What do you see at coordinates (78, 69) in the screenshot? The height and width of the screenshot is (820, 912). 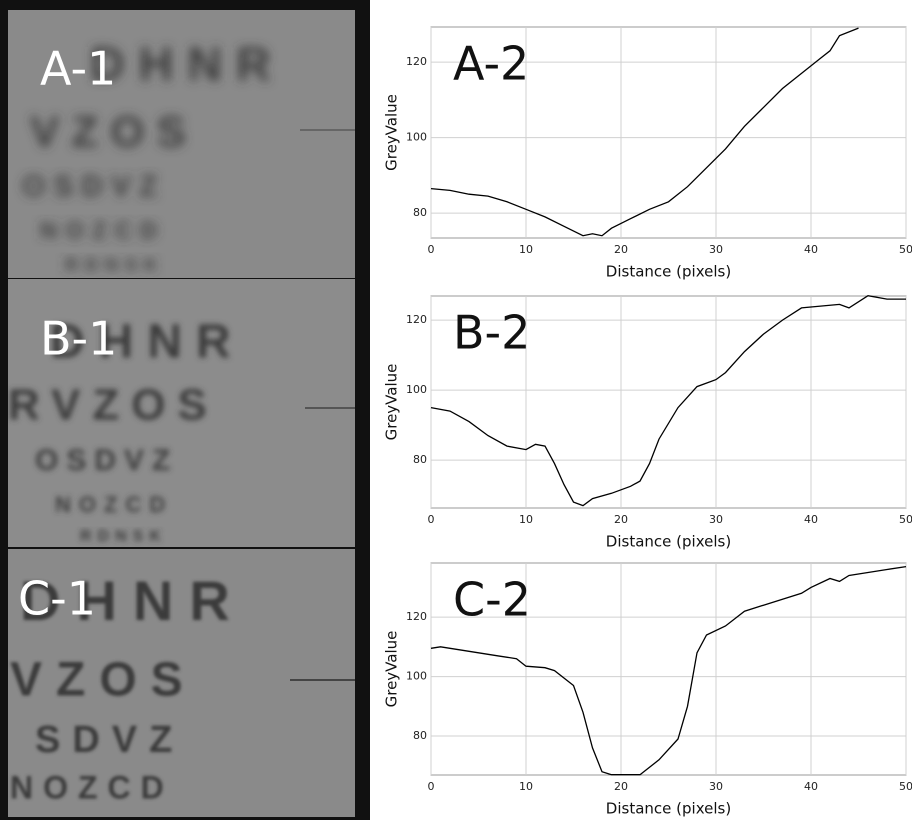 I see `panel-label: A-1` at bounding box center [78, 69].